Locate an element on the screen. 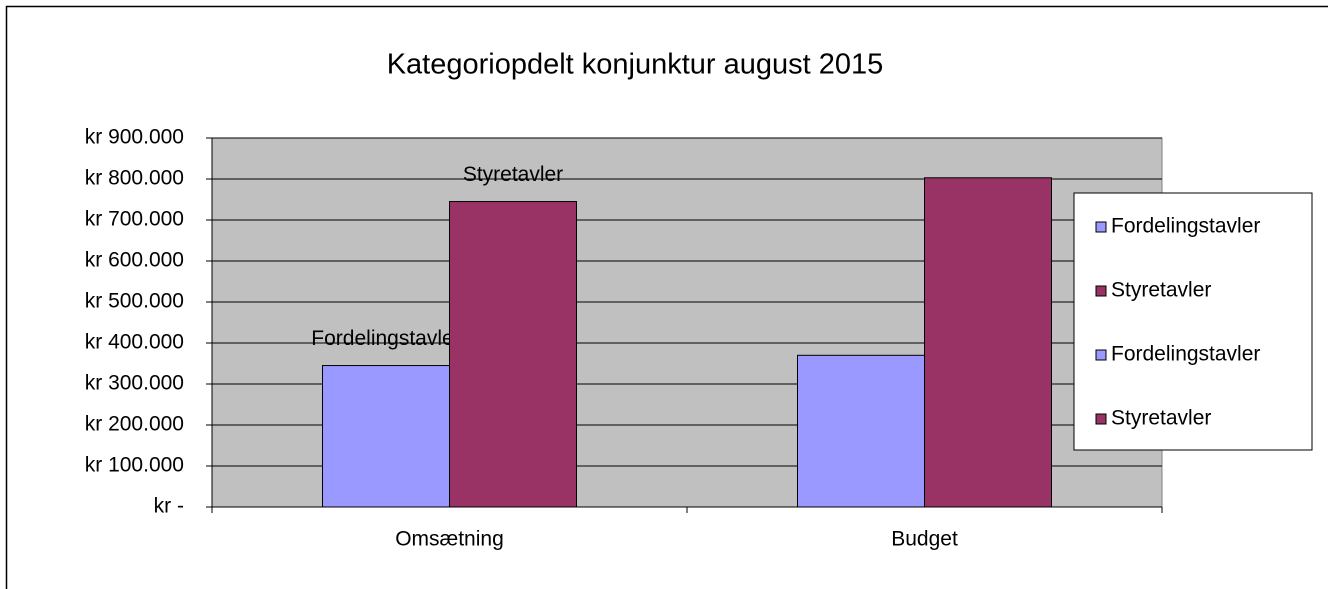  y-tick-label: kr 800.000 is located at coordinates (134, 178).